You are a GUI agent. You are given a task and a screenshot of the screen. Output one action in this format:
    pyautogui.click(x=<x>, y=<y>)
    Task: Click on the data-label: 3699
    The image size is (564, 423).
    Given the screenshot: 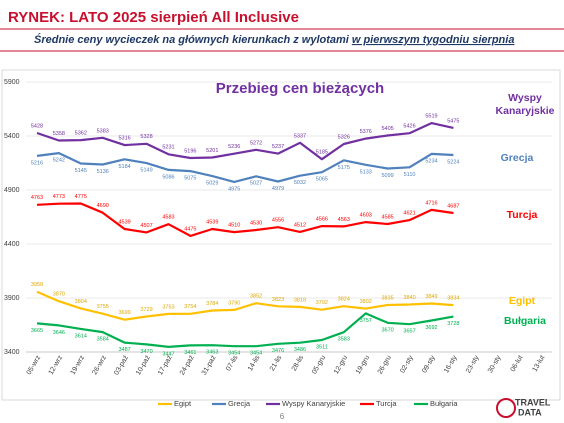 What is the action you would take?
    pyautogui.click(x=125, y=313)
    